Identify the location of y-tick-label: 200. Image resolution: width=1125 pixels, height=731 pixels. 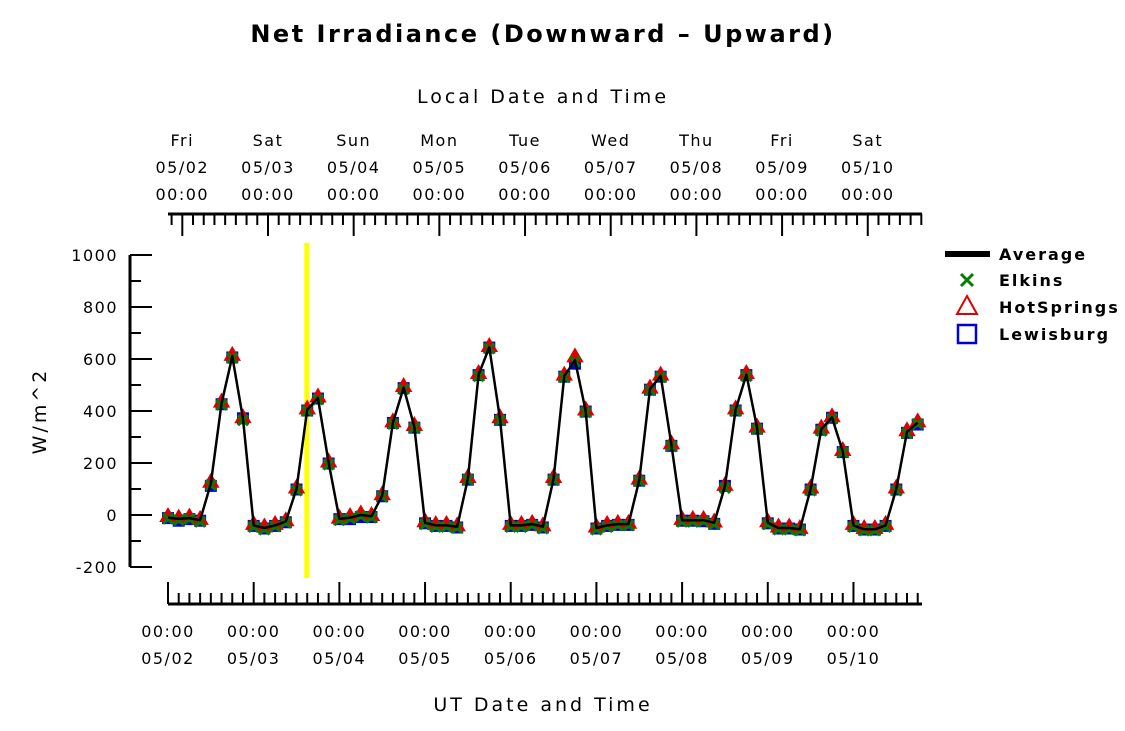
(100, 463).